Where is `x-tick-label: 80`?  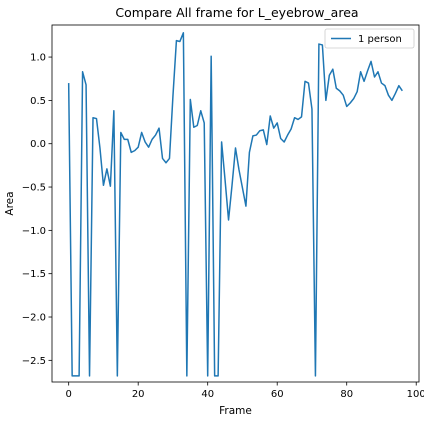
x-tick-label: 80 is located at coordinates (346, 394).